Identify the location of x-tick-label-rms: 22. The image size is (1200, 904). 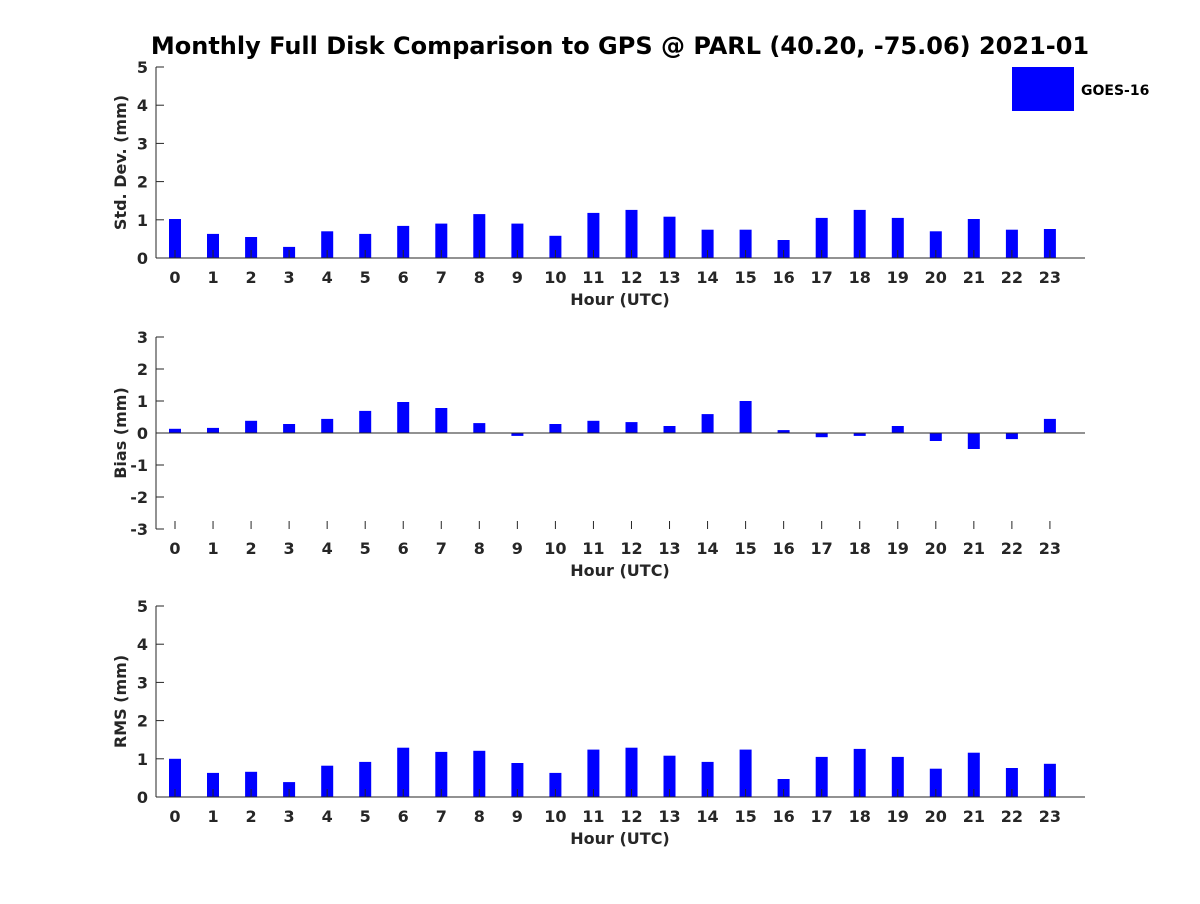
(1012, 816).